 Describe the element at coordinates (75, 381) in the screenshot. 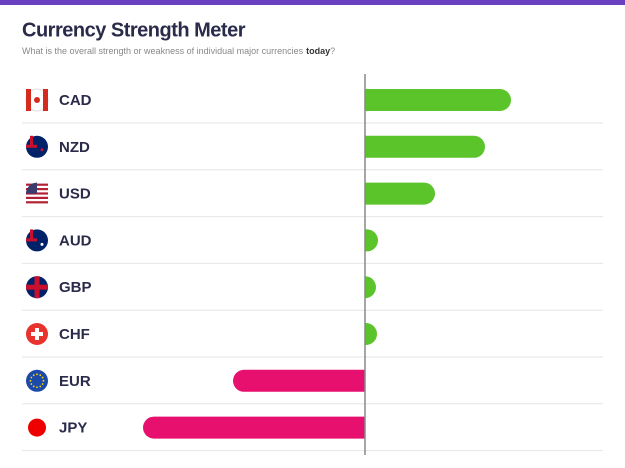

I see `currency-label: EUR` at that location.